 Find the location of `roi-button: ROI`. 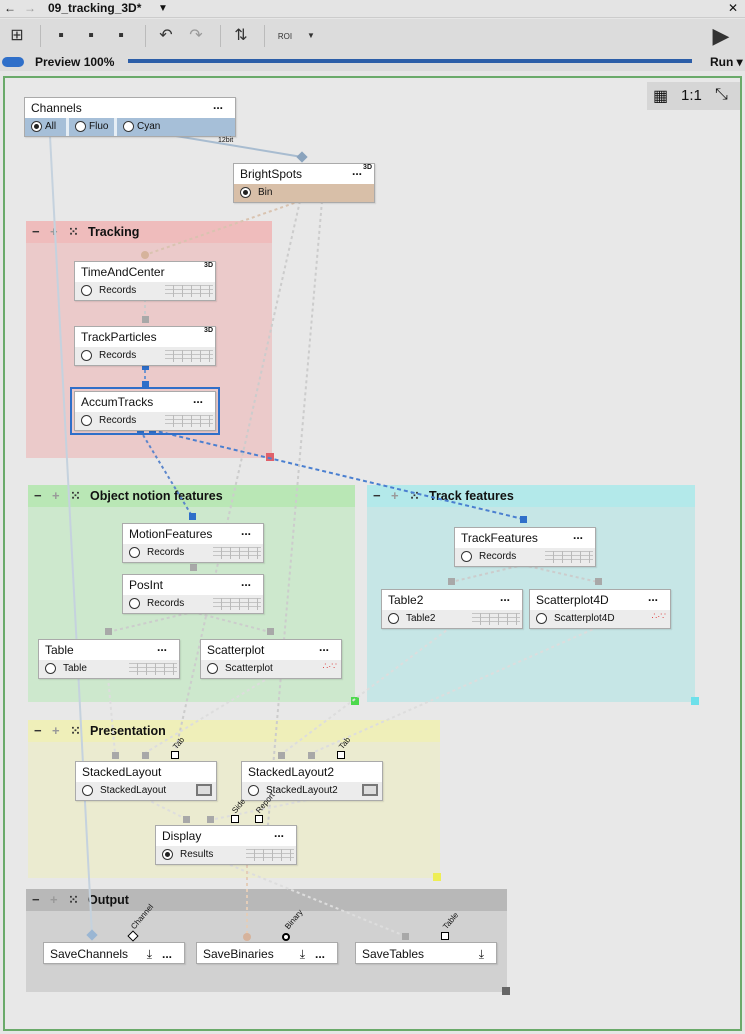

roi-button: ROI is located at coordinates (285, 36).